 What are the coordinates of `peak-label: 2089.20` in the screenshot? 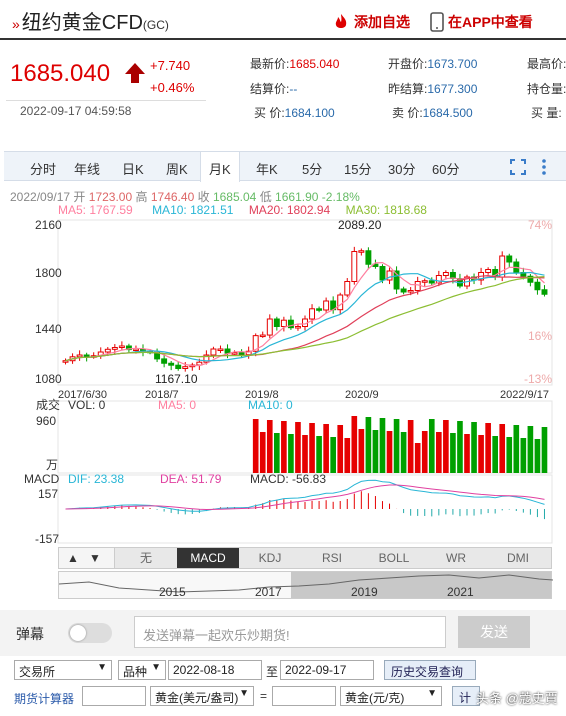 It's located at (360, 225).